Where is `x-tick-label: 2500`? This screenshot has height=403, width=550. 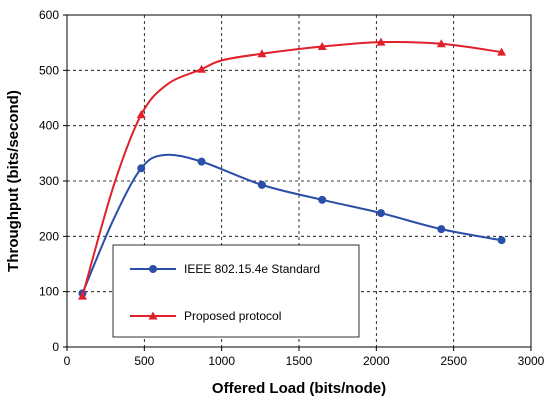 x-tick-label: 2500 is located at coordinates (453, 361).